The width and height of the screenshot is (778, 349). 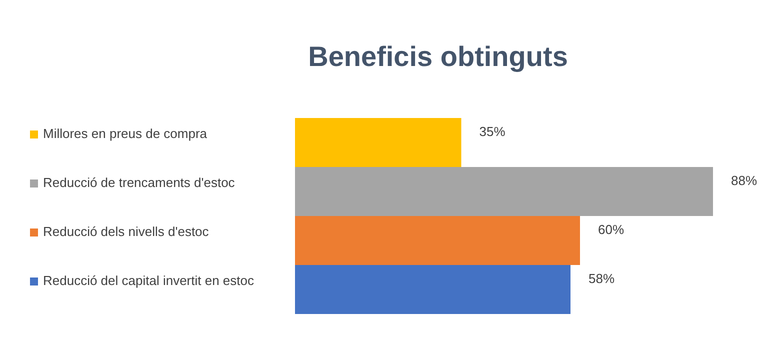 I want to click on chart-title: Beneficis obtinguts, so click(x=438, y=56).